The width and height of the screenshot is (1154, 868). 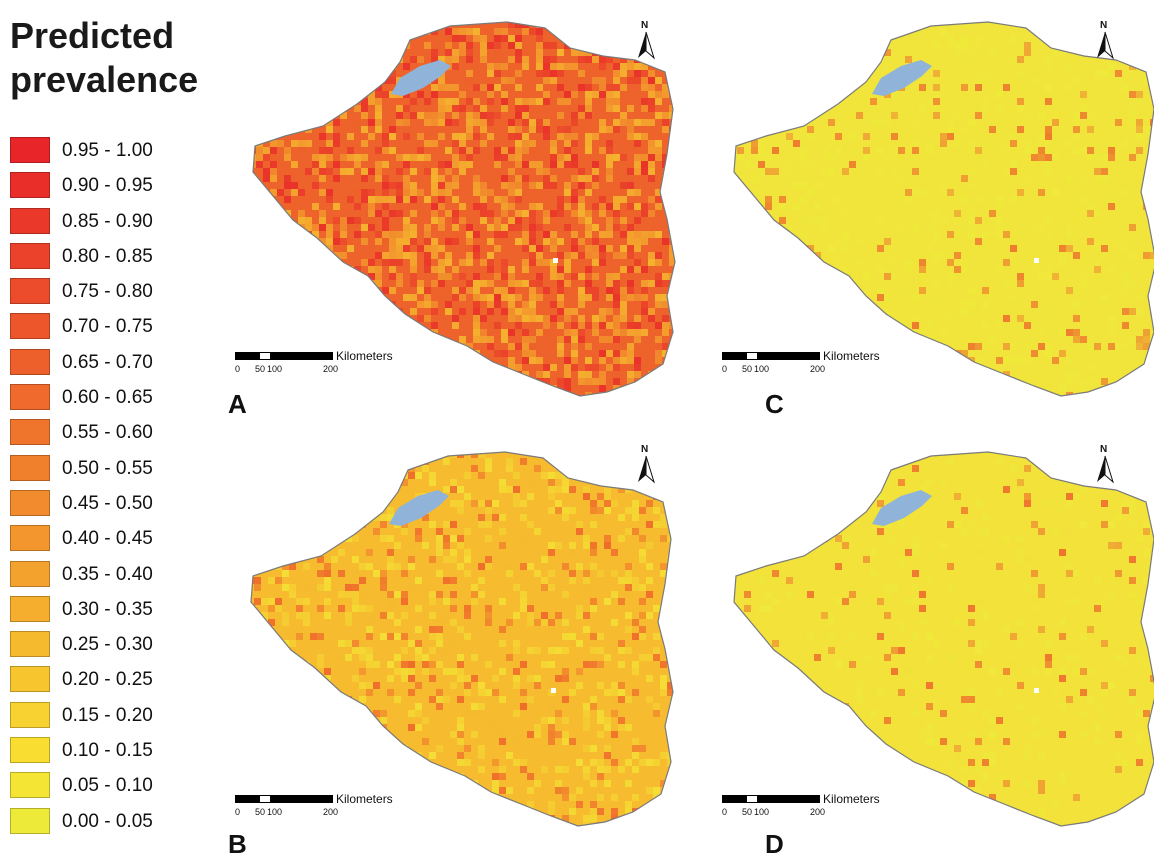 I want to click on legend-range-label: 0.05 - 0.10, so click(x=107, y=786).